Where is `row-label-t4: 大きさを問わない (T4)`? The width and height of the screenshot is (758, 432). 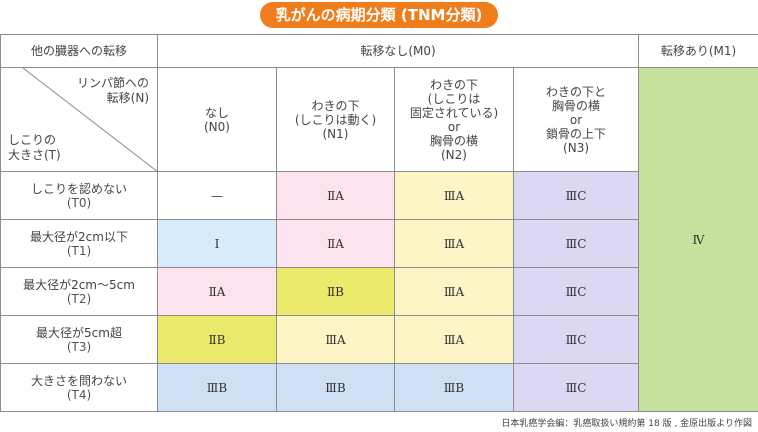 row-label-t4: 大きさを問わない (T4) is located at coordinates (79, 387).